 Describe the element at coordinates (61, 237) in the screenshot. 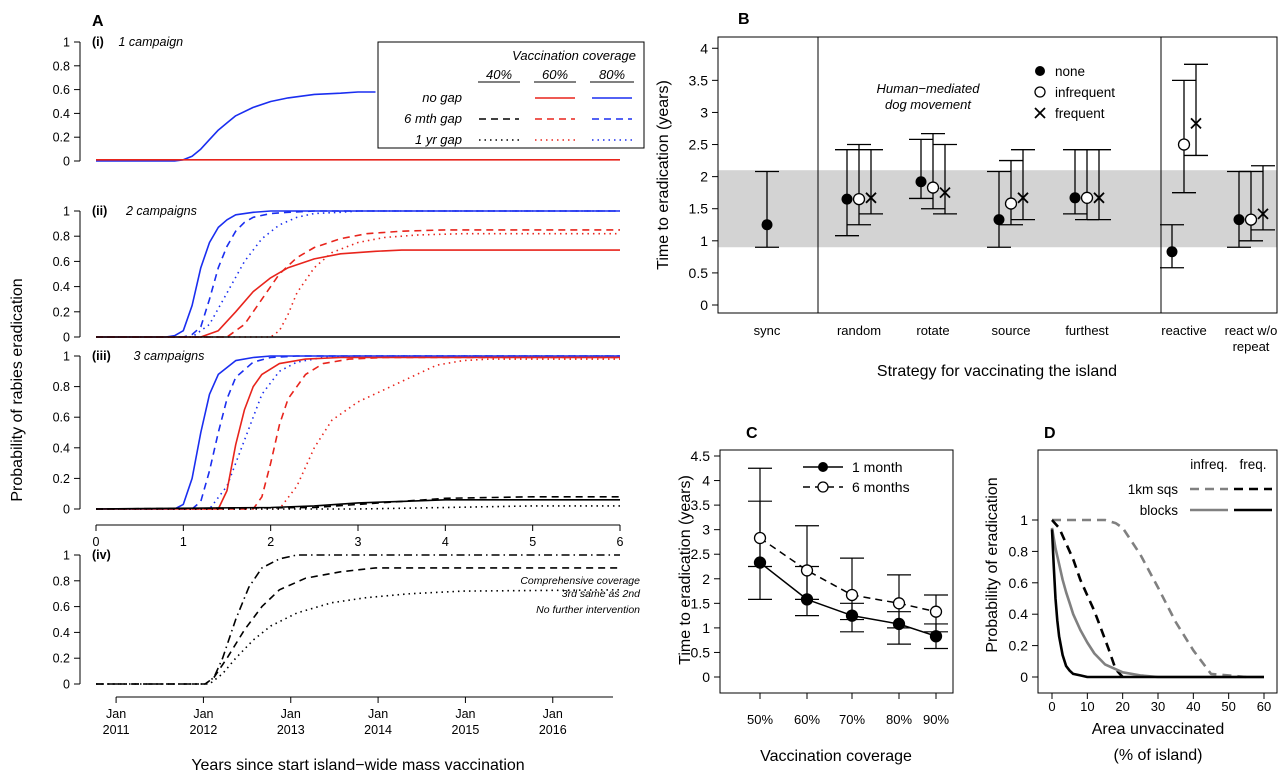

I see `y-tick-label-a2: 0.8` at that location.